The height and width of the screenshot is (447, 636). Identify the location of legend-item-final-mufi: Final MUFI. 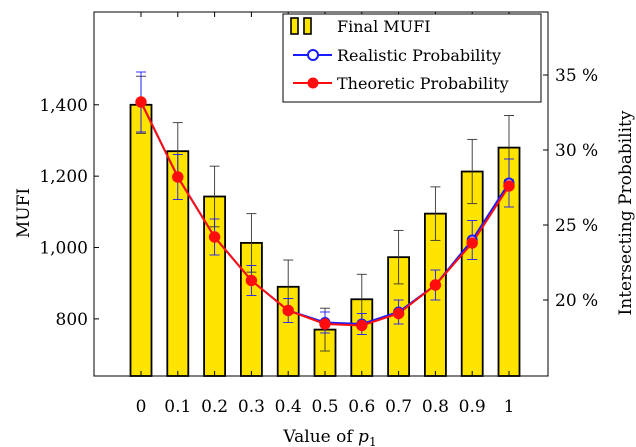
(360, 26).